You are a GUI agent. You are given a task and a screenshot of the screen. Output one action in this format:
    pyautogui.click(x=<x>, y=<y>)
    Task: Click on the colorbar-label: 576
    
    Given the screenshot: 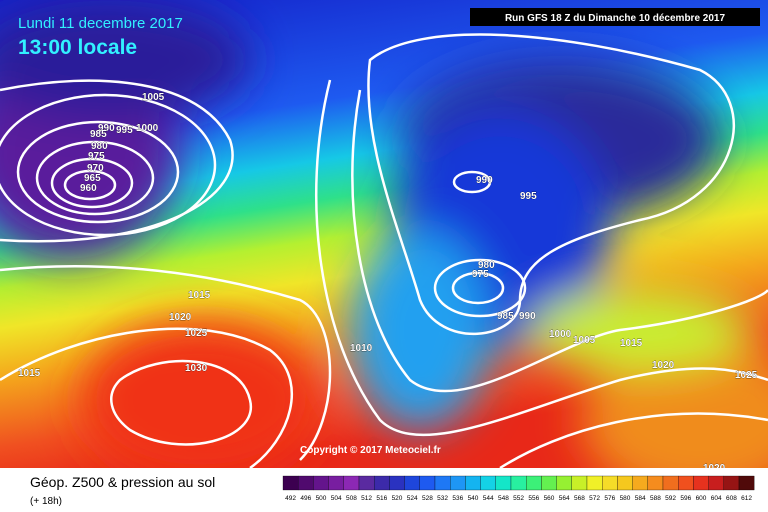 What is the action you would take?
    pyautogui.click(x=609, y=498)
    